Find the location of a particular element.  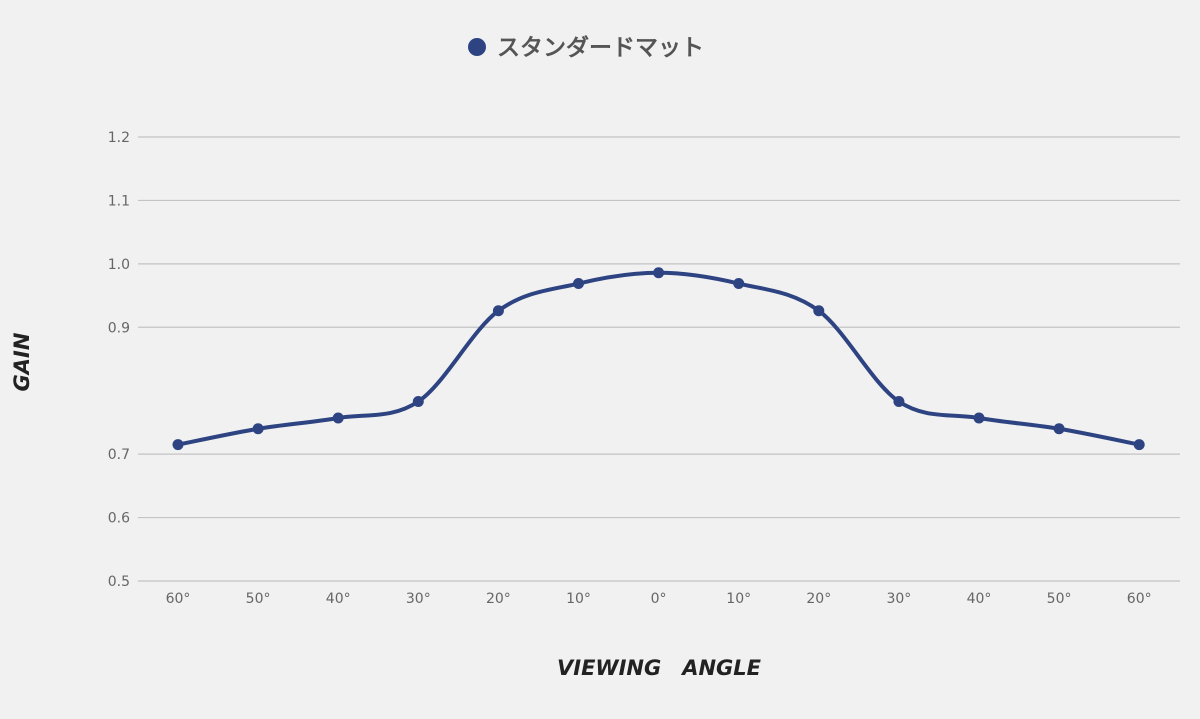

legend-label: スタンダードマット is located at coordinates (600, 47).